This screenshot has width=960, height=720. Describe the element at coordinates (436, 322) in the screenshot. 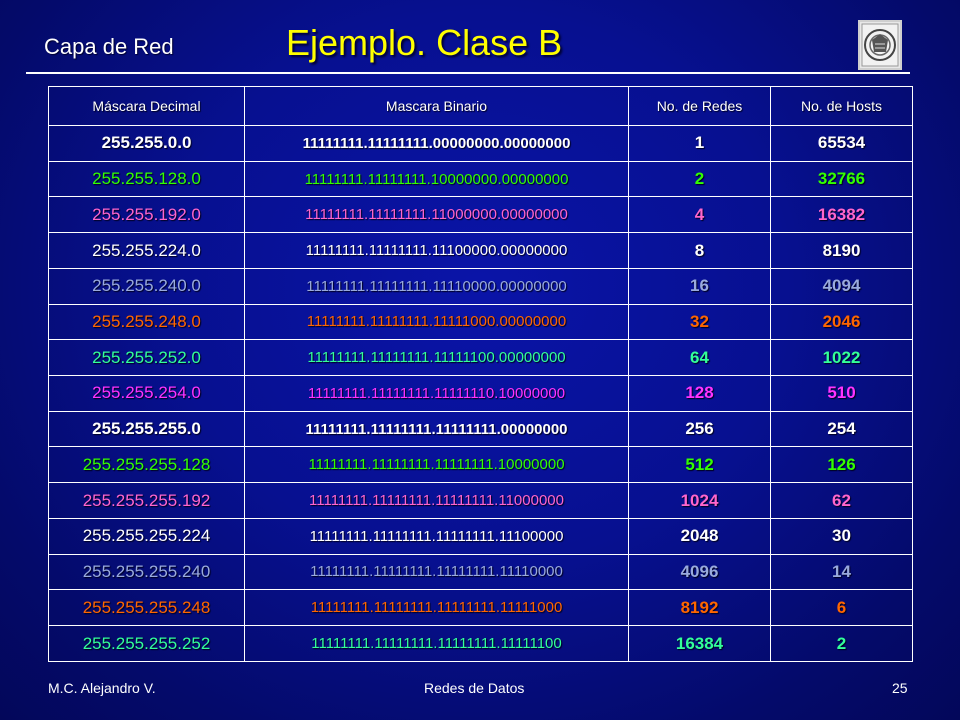

I see `cell-mask-binary: 11111111.11111111.11111000.00000000` at that location.